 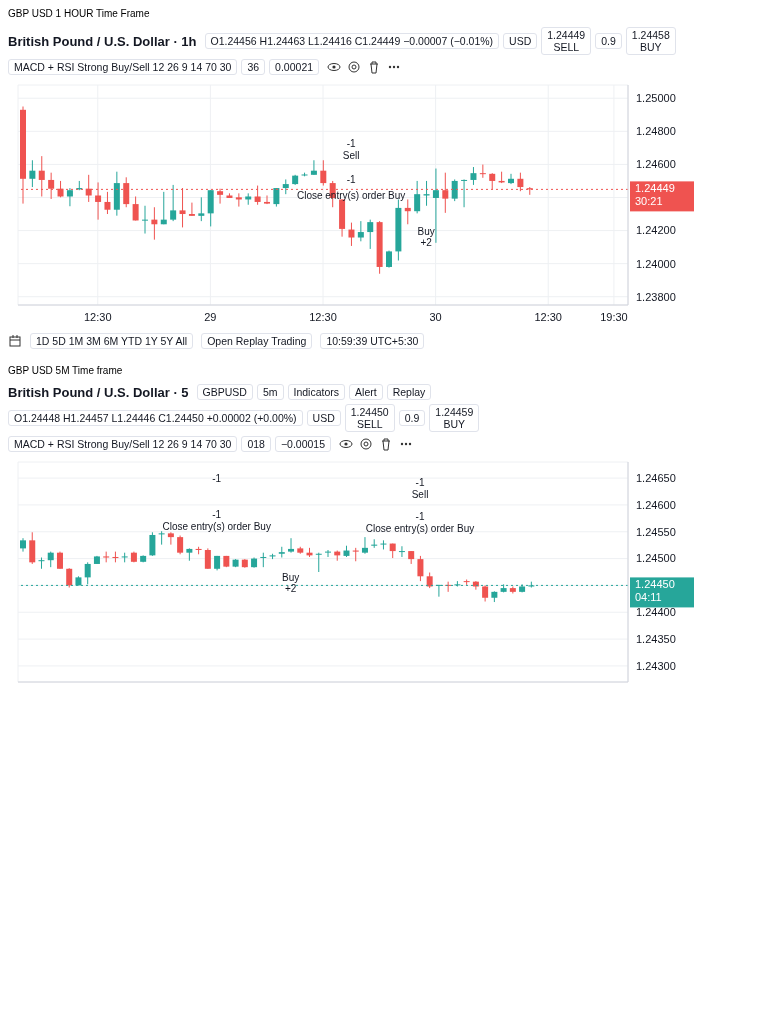 I want to click on y-tick-label: 1.24400, so click(x=656, y=612).